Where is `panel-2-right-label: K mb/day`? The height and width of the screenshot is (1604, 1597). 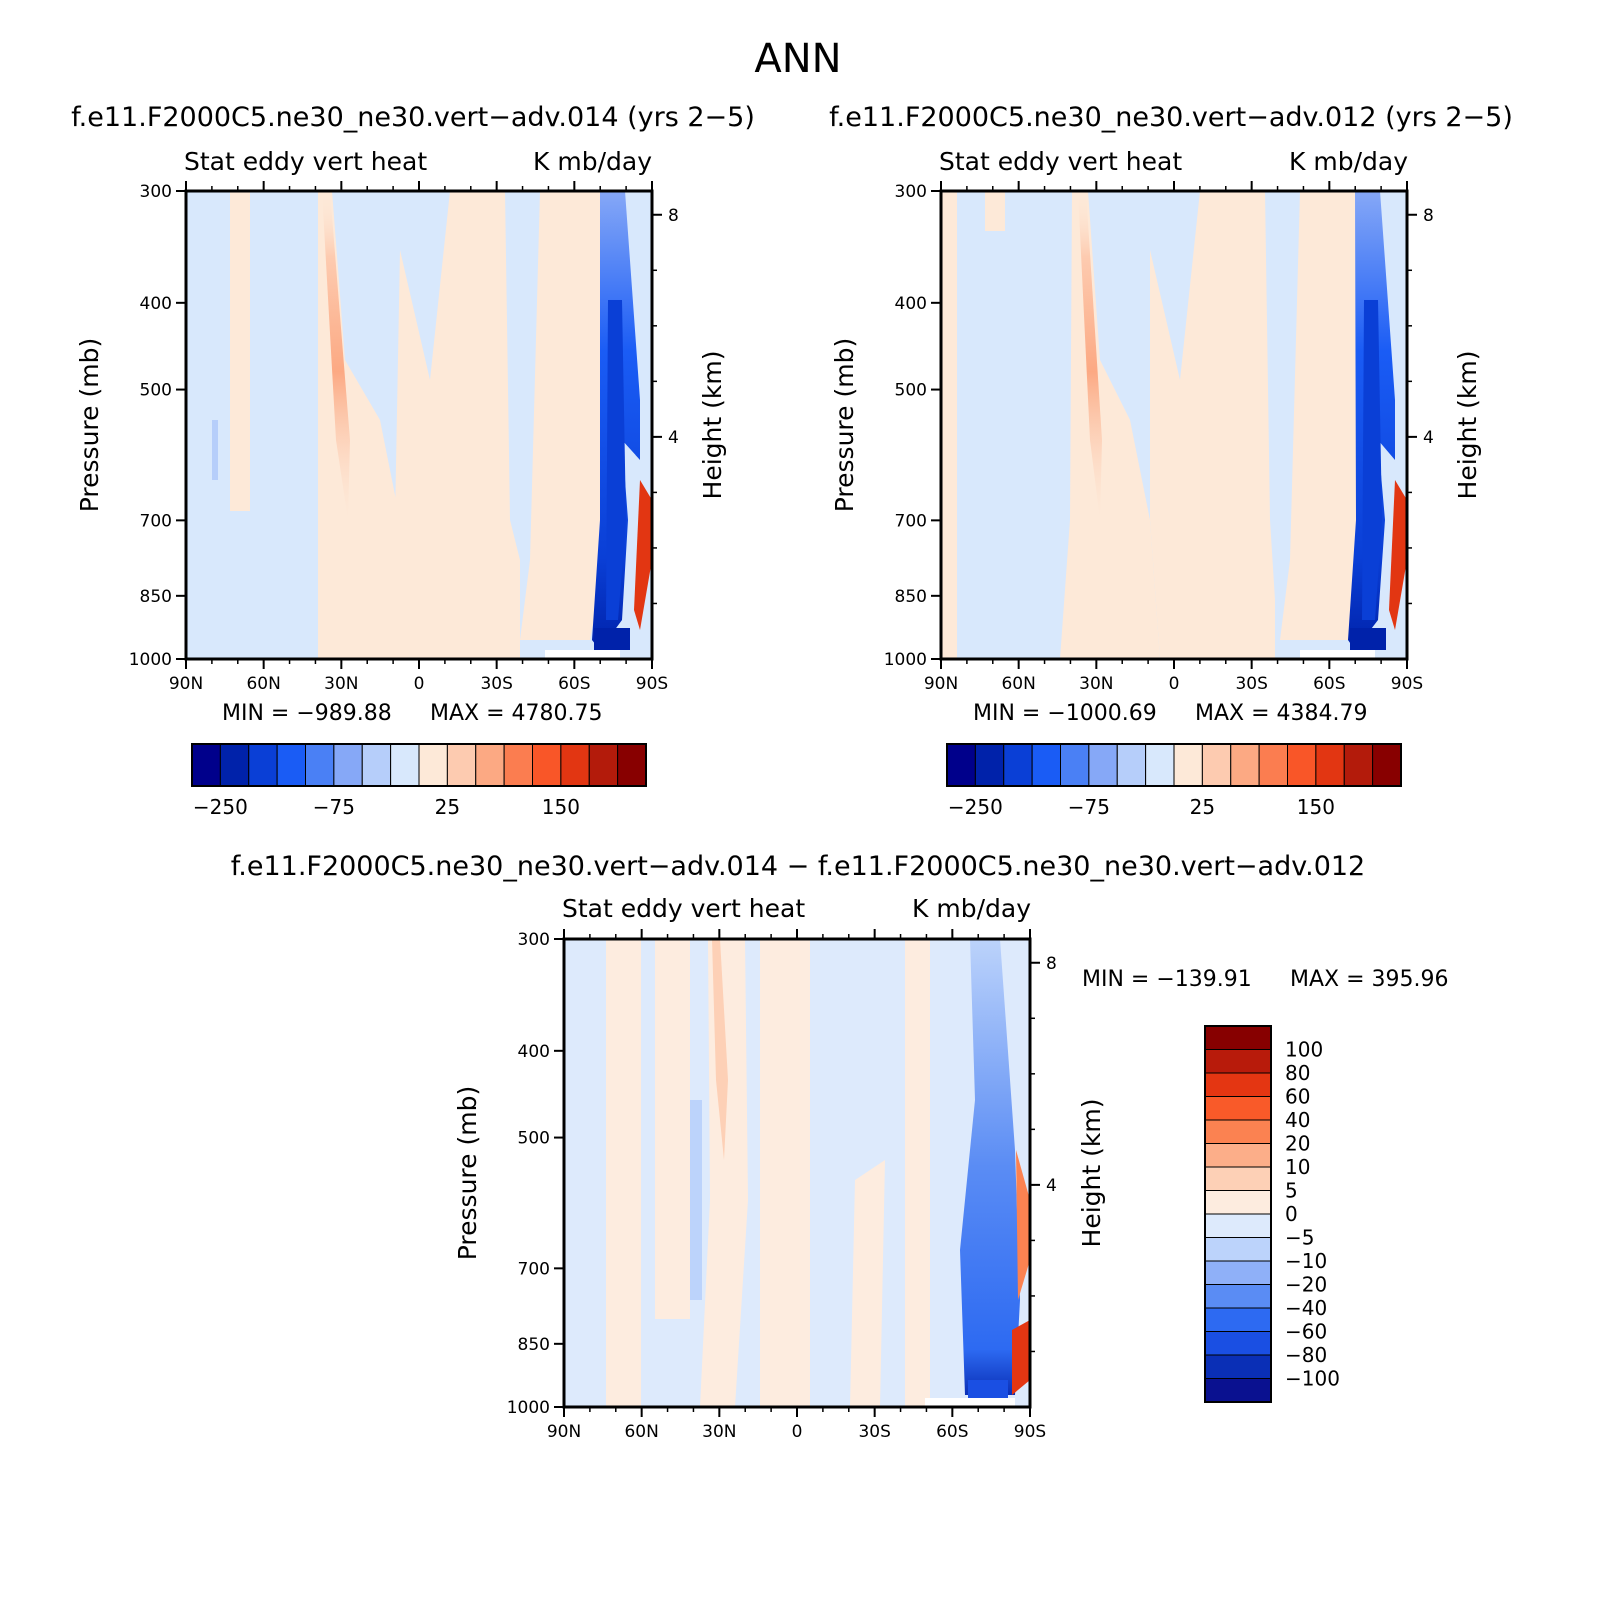
panel-2-right-label: K mb/day is located at coordinates (1348, 161).